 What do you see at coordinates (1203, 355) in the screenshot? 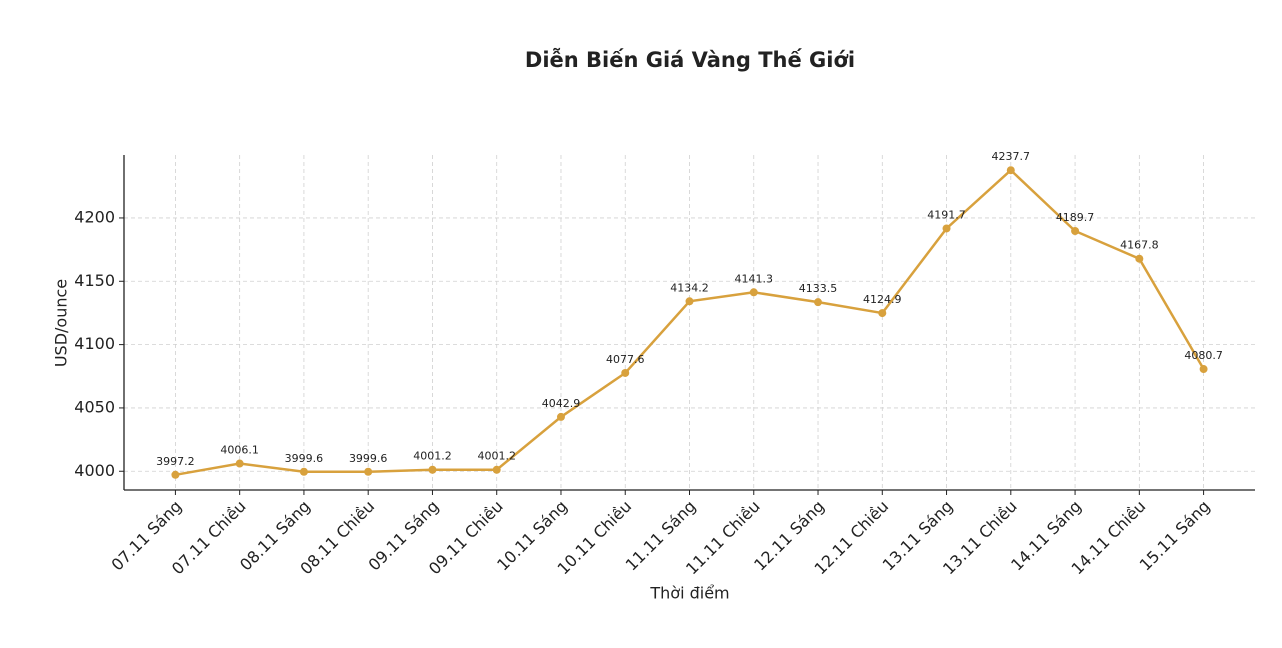
I see `data-label: 4080.7` at bounding box center [1203, 355].